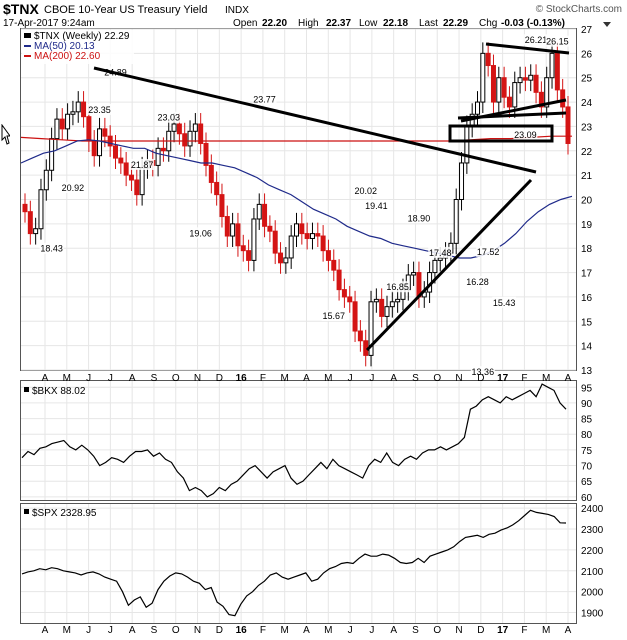 The image size is (627, 640). Describe the element at coordinates (480, 378) in the screenshot. I see `main-x-tick-label: D` at that location.